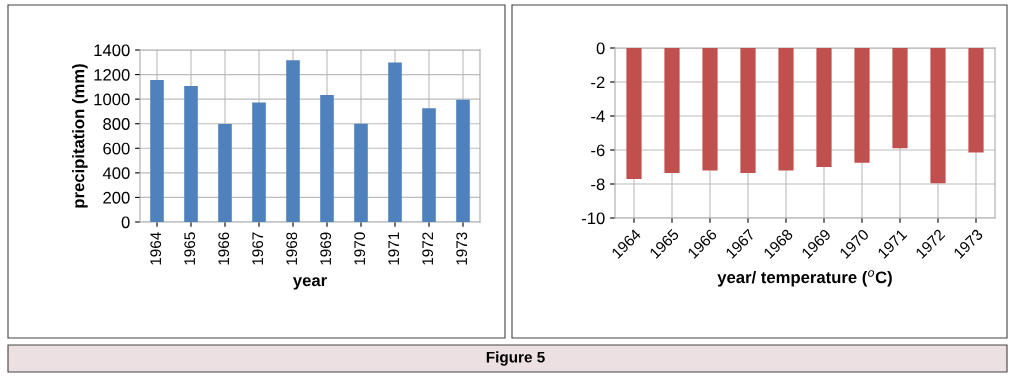  Describe the element at coordinates (598, 116) in the screenshot. I see `y-tick-label: -4` at that location.